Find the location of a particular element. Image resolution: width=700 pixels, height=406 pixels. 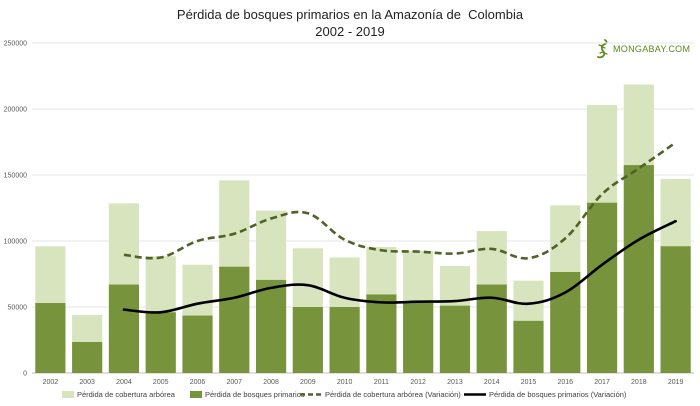

legend-item: Pérdida de cobertura arbórea (Variación) is located at coordinates (380, 394).